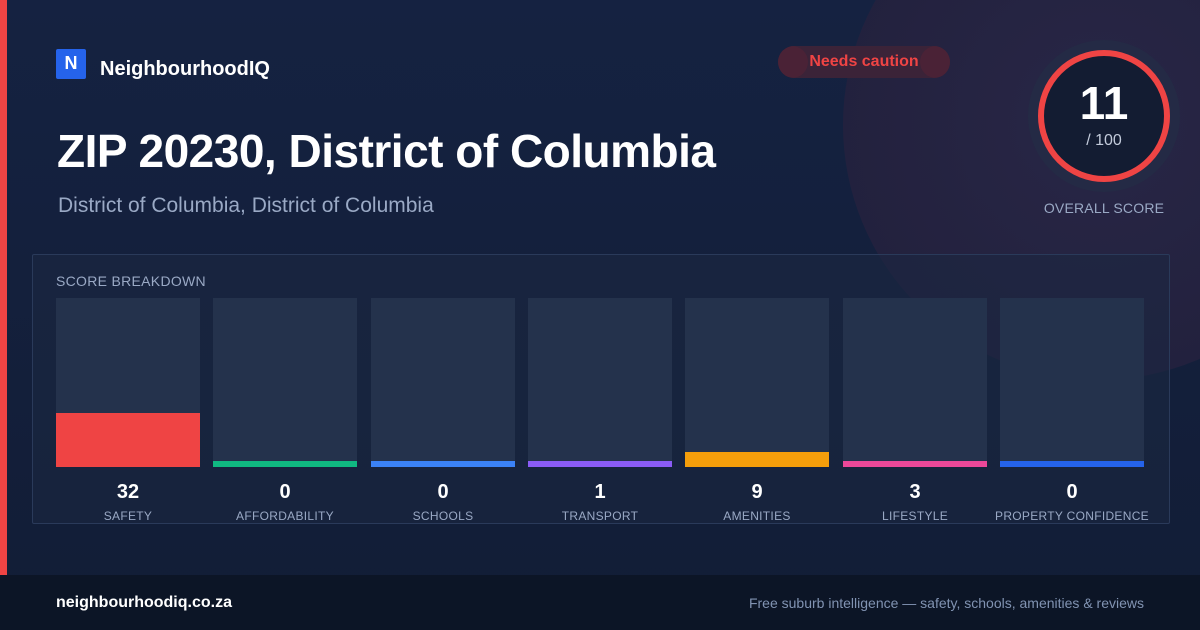  I want to click on score-bar-value: 3, so click(915, 492).